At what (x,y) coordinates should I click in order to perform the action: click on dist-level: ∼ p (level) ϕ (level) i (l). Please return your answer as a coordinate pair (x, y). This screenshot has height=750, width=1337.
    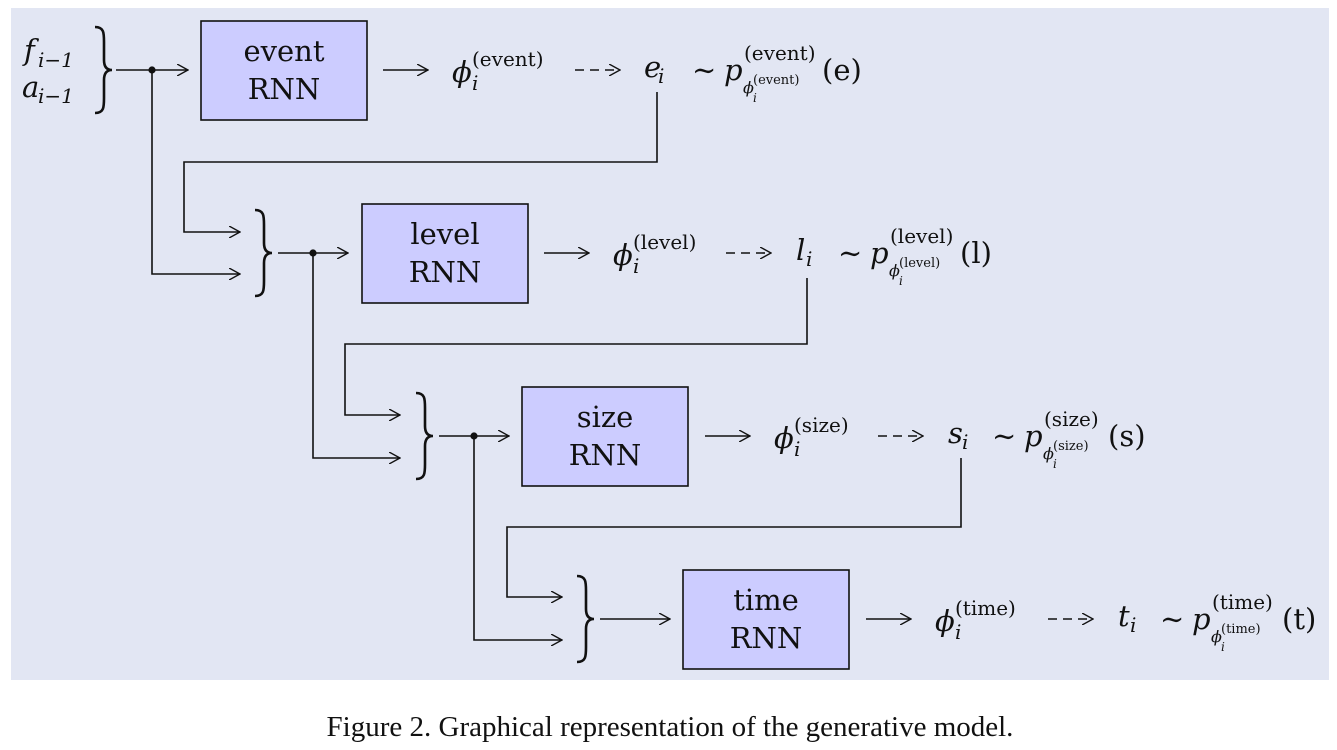
    Looking at the image, I should click on (915, 256).